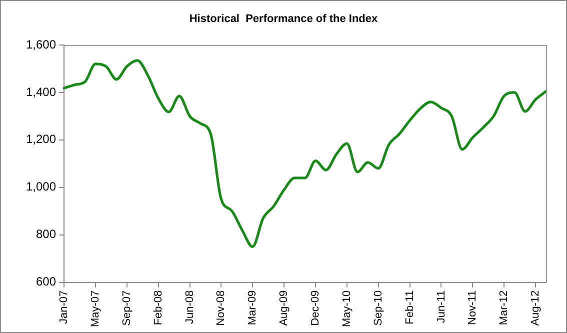 The width and height of the screenshot is (567, 333). I want to click on x-tick-label: Aug-12, so click(536, 308).